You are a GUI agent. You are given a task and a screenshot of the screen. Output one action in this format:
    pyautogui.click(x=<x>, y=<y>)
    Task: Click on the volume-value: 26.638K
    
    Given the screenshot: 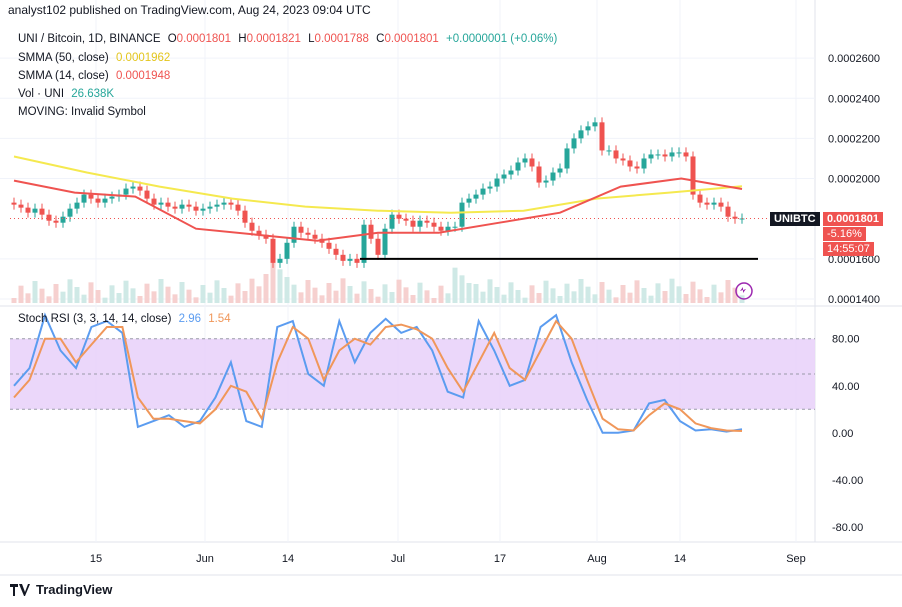 What is the action you would take?
    pyautogui.click(x=93, y=94)
    